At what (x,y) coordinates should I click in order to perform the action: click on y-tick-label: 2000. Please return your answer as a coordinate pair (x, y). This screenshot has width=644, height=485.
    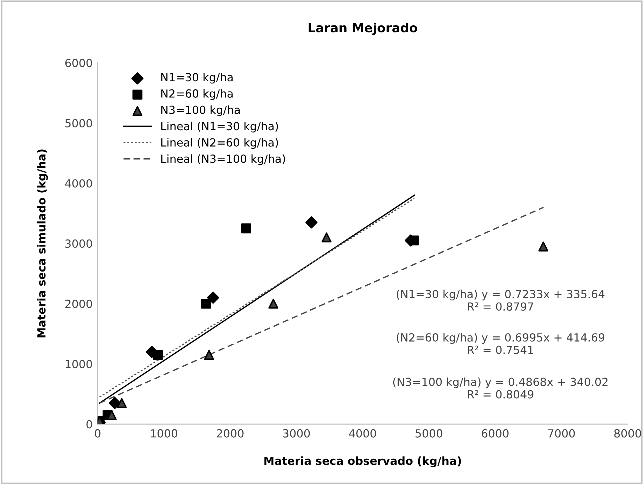
    Looking at the image, I should click on (79, 304).